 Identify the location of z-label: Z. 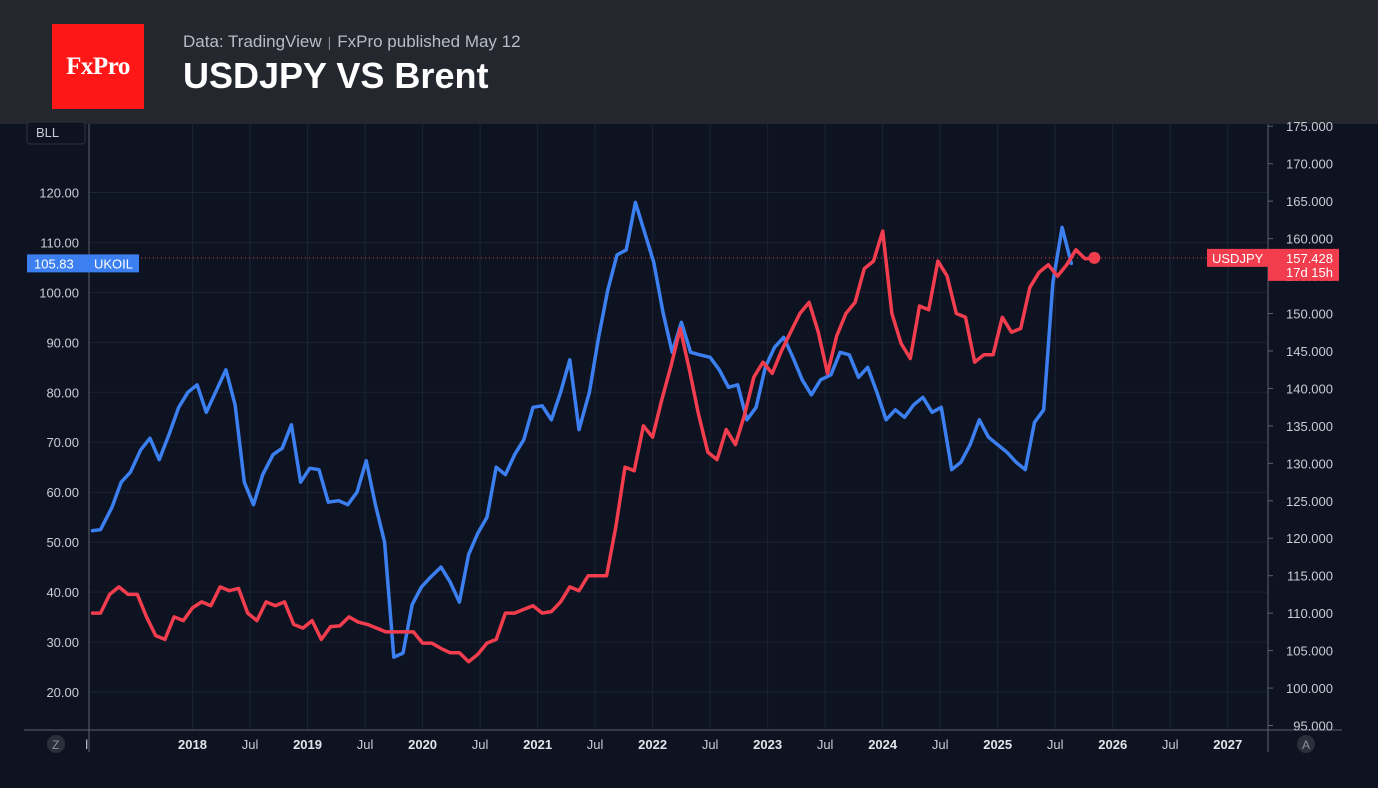
(55, 745).